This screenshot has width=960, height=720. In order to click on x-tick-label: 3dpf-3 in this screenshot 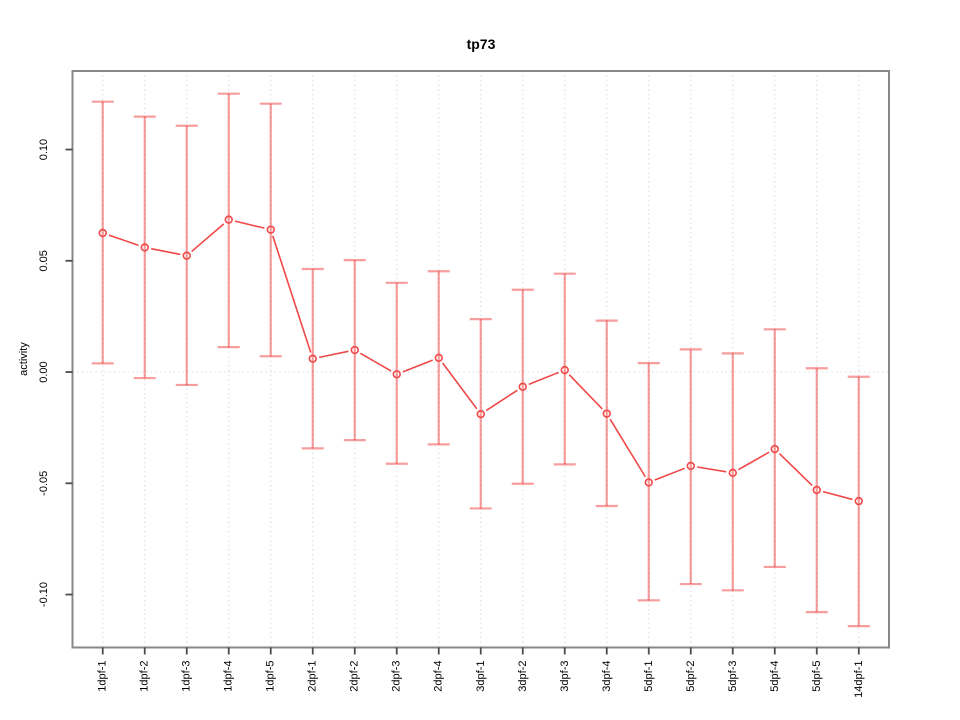, I will do `click(565, 676)`.